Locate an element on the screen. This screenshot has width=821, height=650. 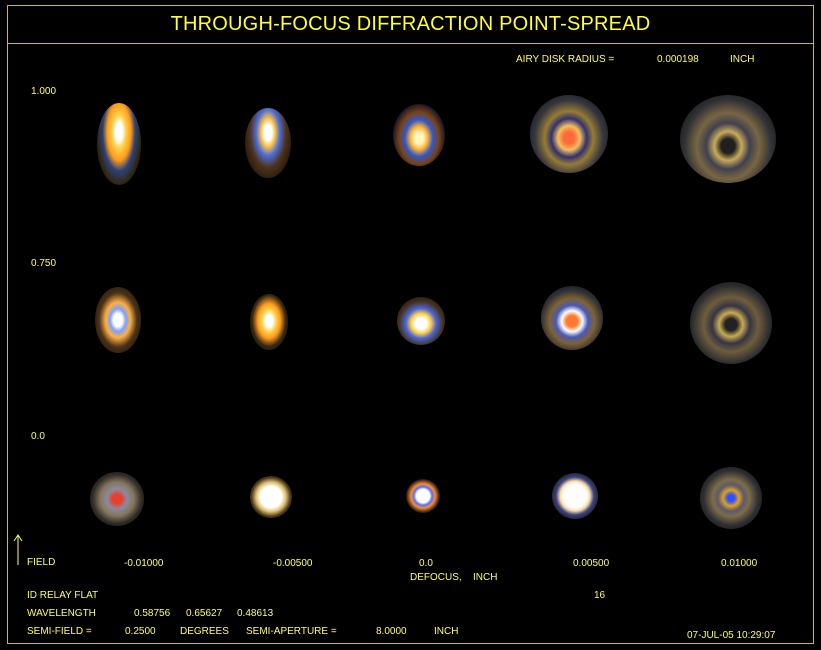
psf-spot-r1c2 is located at coordinates (268, 143).